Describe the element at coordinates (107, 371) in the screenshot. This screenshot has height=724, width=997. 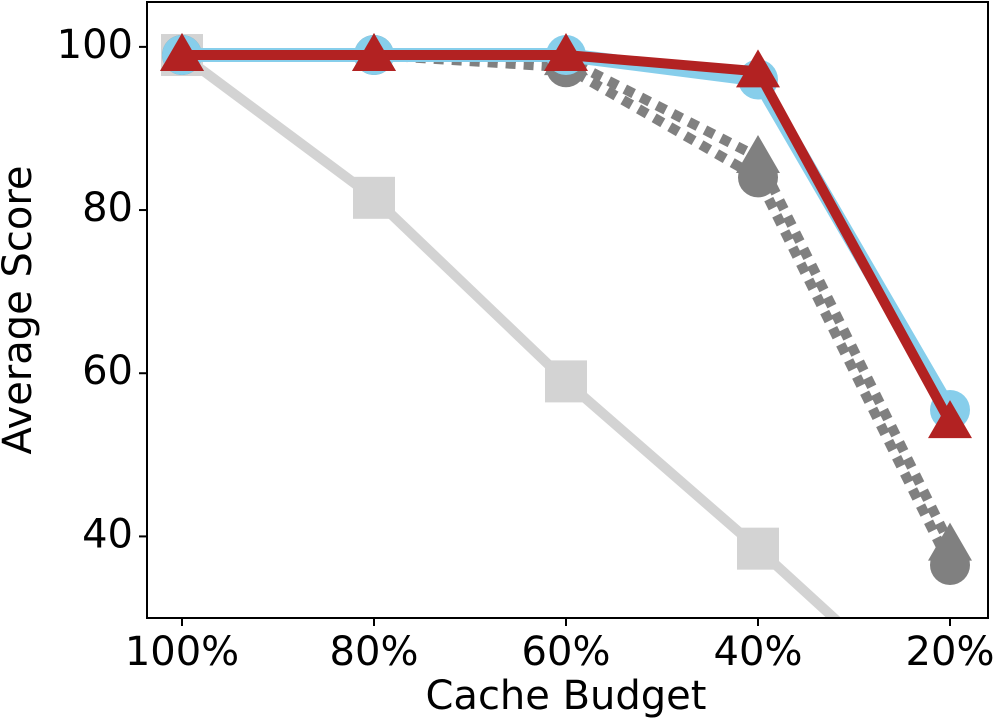
I see `y-tick-label: 60` at that location.